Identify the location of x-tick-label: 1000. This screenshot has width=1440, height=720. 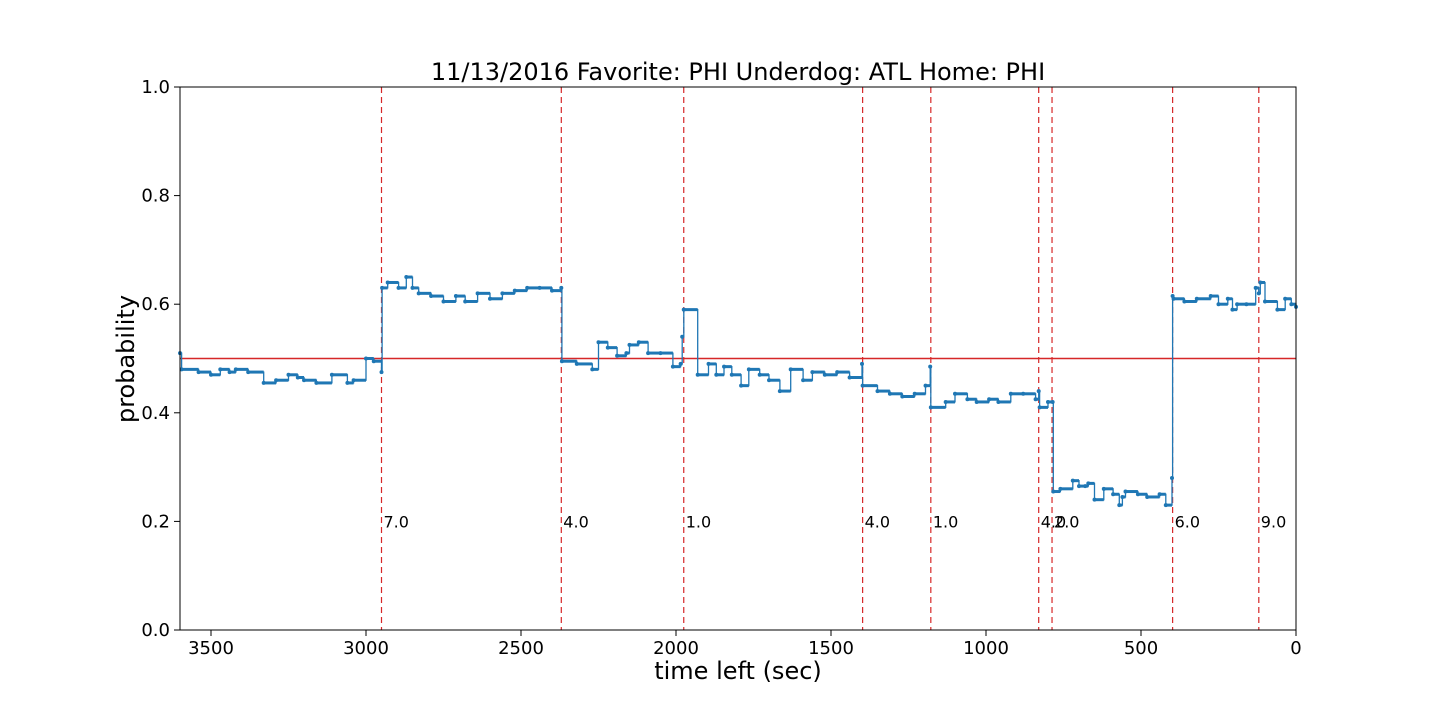
(986, 648).